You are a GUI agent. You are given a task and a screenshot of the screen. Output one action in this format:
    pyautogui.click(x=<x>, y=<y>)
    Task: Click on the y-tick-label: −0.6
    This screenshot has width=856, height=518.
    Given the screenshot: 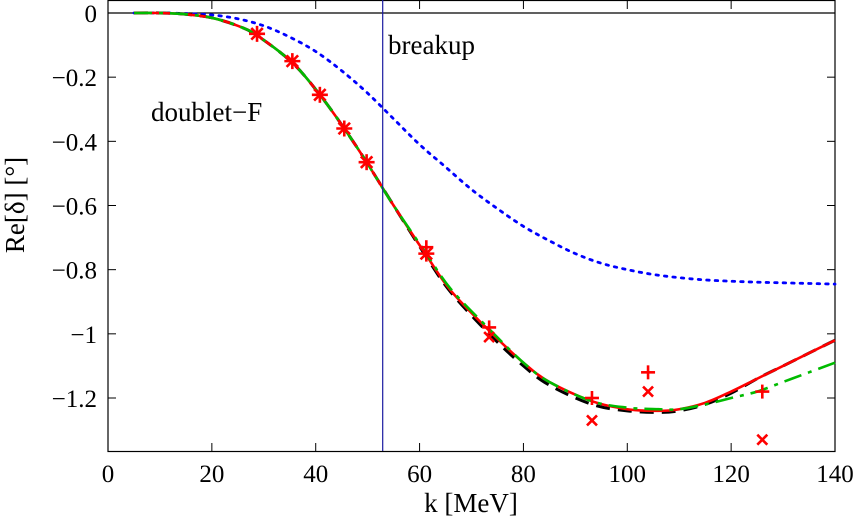 What is the action you would take?
    pyautogui.click(x=74, y=207)
    